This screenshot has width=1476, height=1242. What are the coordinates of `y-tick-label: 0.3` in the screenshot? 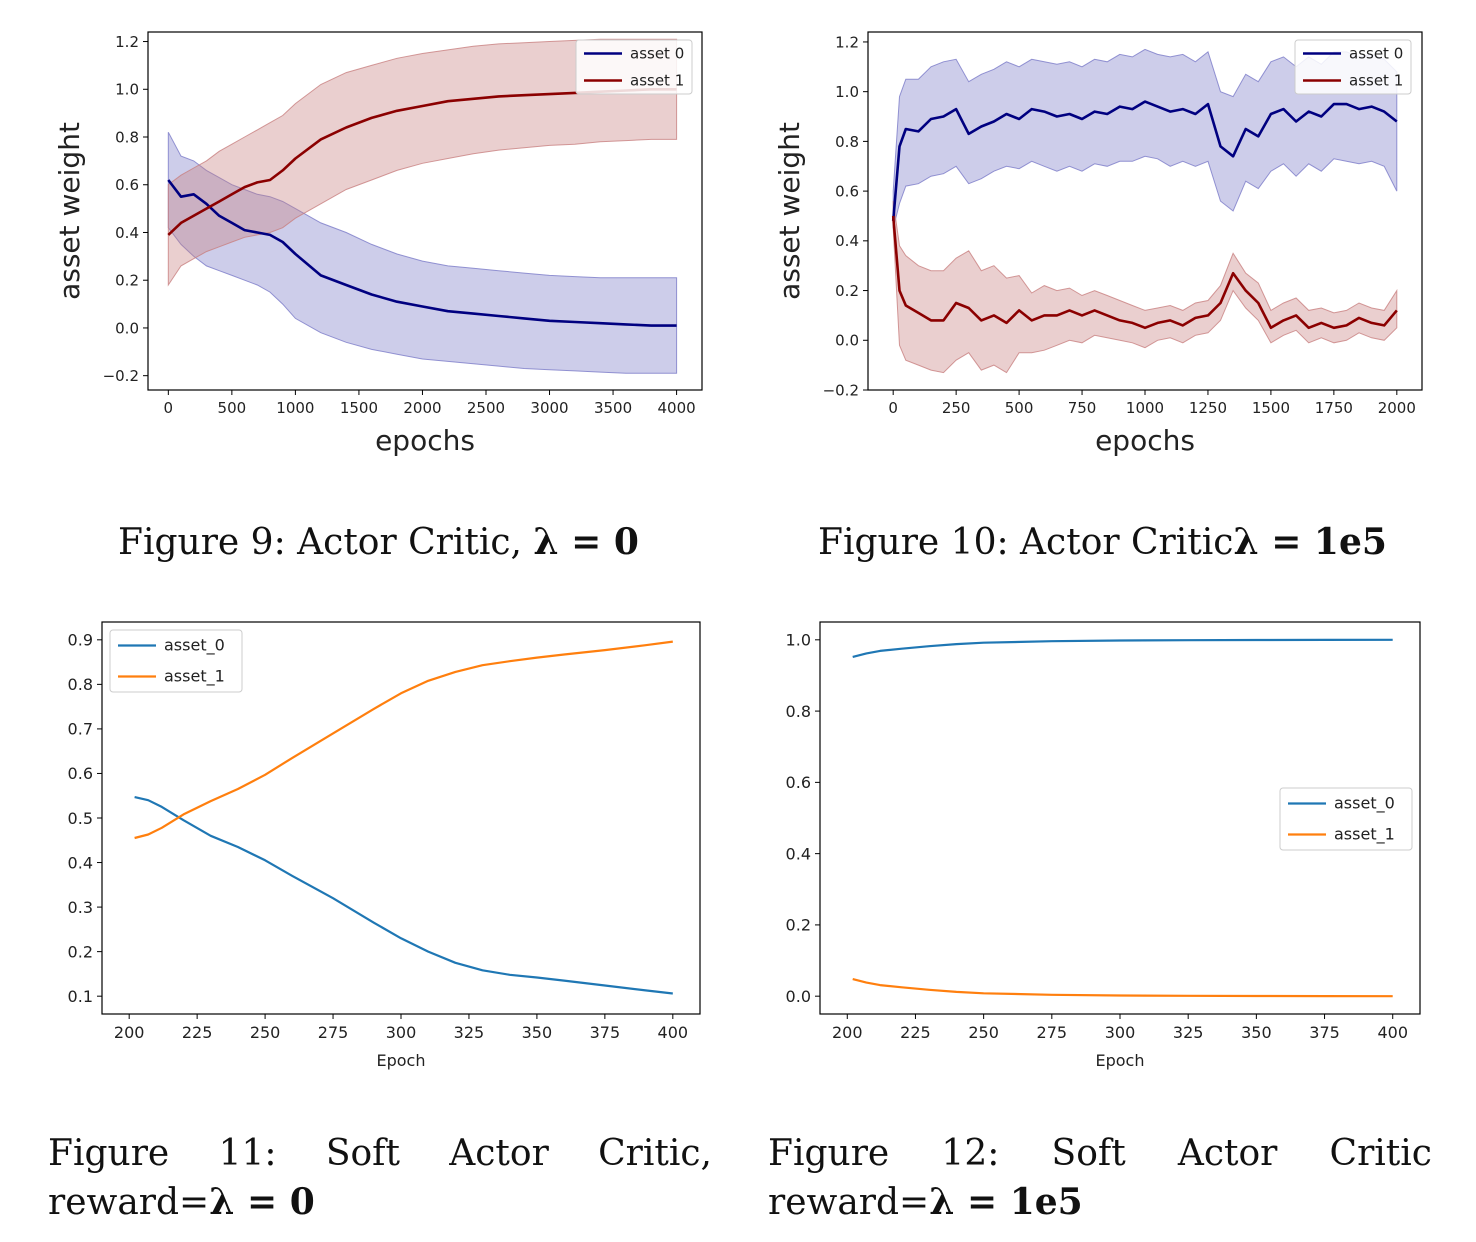 It's located at (80, 907).